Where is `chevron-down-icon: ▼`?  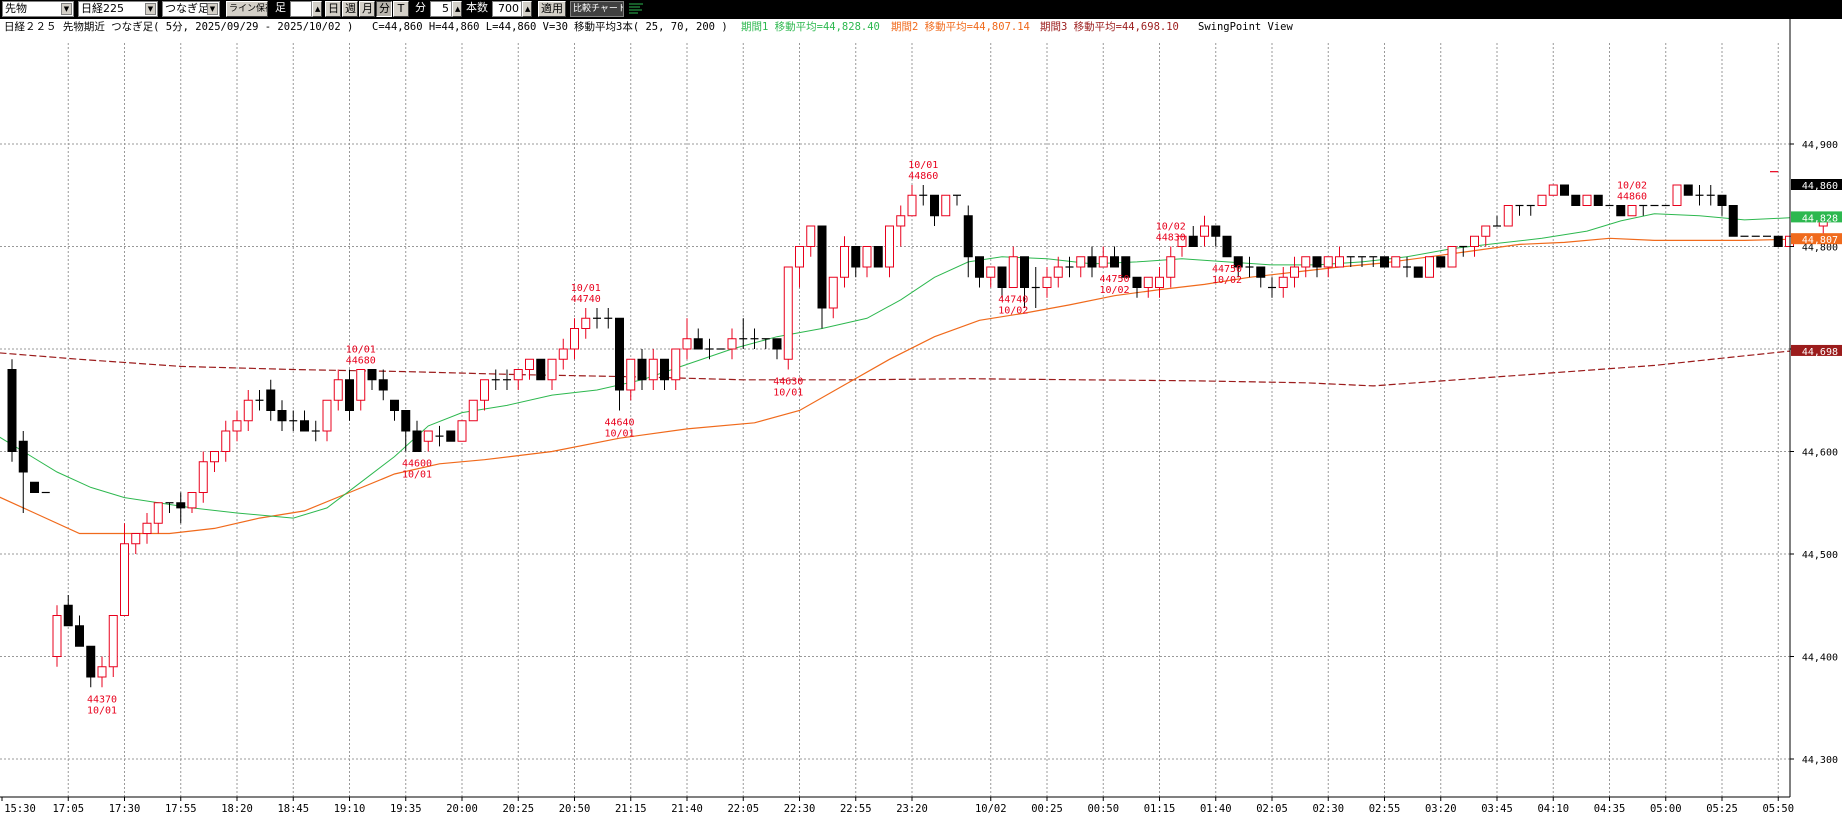 chevron-down-icon: ▼ is located at coordinates (212, 9).